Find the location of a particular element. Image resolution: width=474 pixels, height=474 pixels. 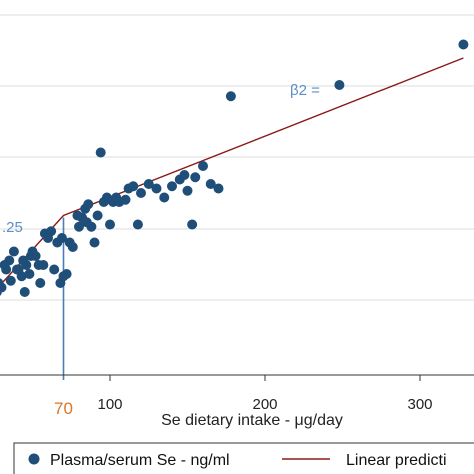

annotation-beta1: .25 is located at coordinates (12, 227).